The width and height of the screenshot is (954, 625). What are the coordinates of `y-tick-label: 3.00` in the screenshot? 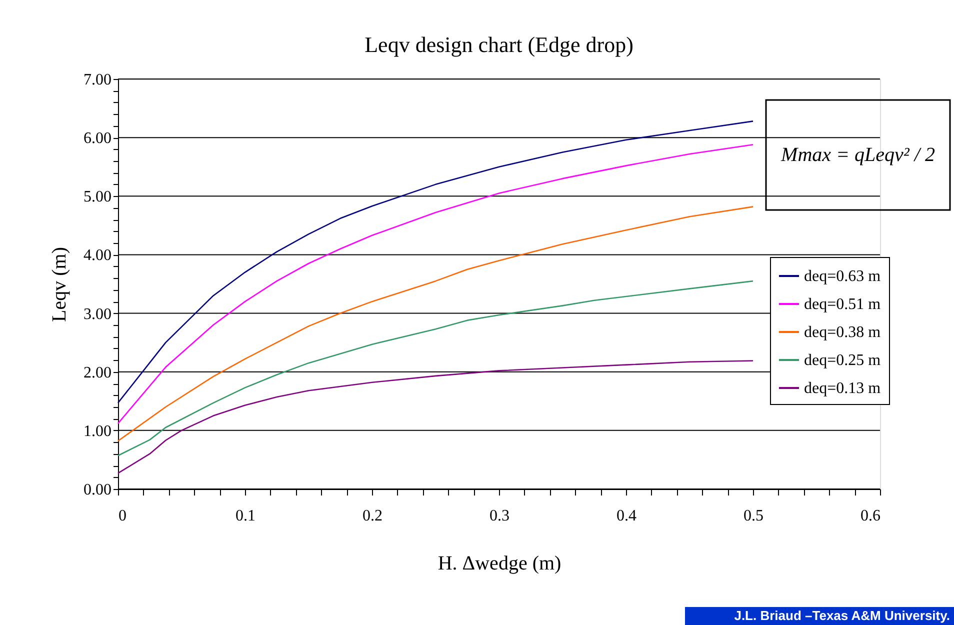 It's located at (98, 314).